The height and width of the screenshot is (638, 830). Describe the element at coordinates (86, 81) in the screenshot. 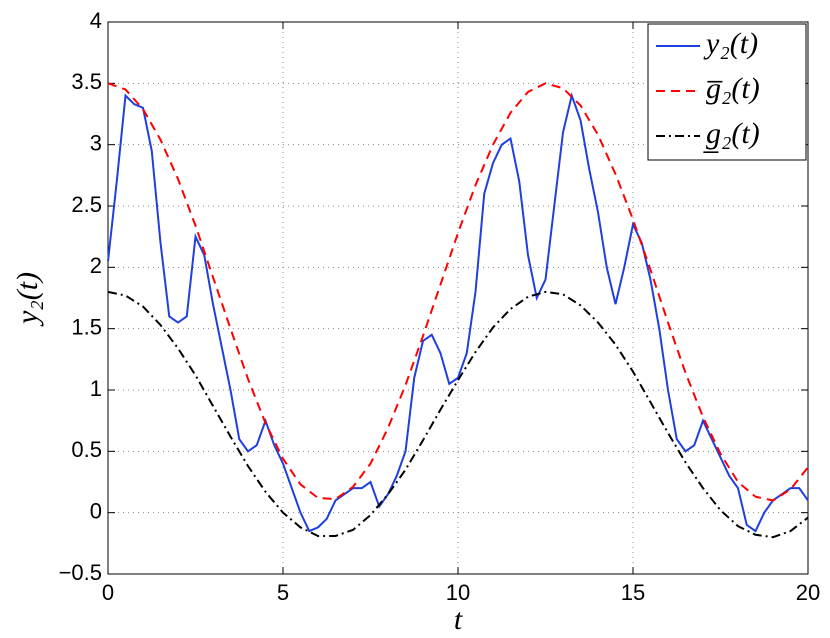

I see `y-tick-label: 3.5` at that location.